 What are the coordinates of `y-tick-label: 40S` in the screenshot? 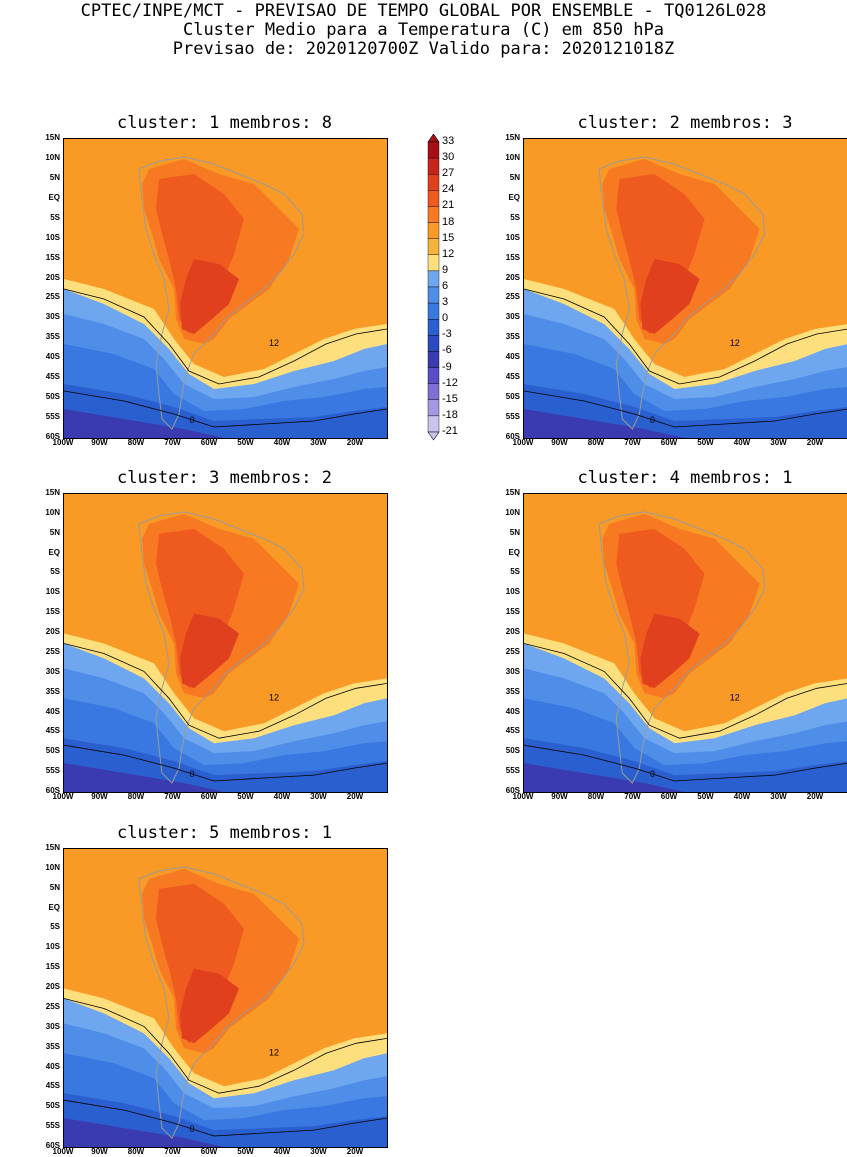 It's located at (512, 711).